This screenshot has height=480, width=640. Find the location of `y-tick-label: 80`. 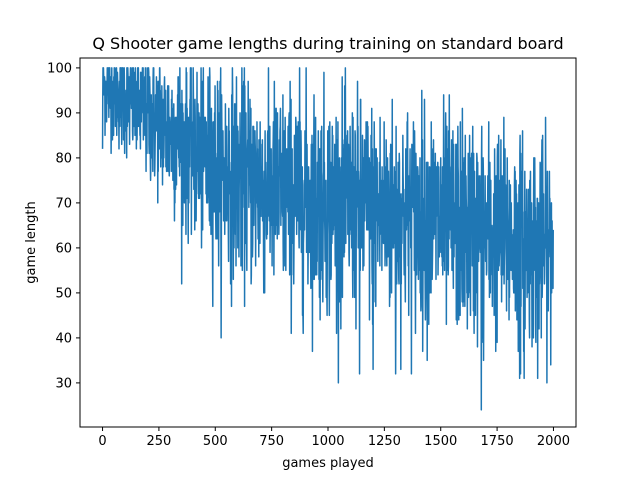

y-tick-label: 80 is located at coordinates (63, 158).